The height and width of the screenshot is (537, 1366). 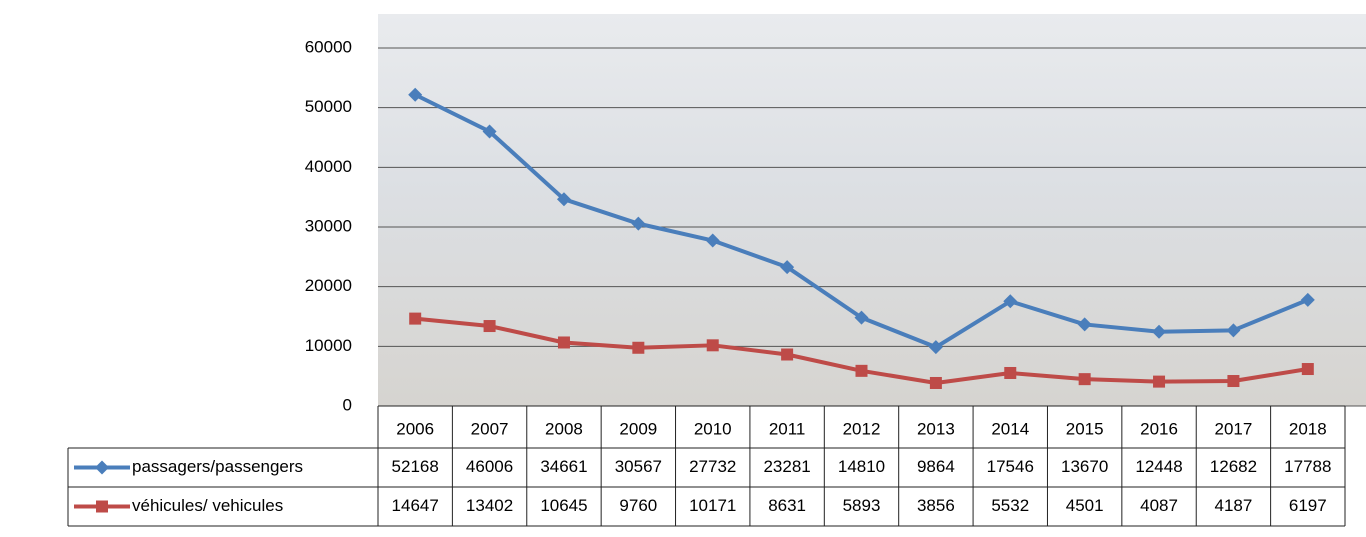 I want to click on y-tick-label: 0, so click(x=347, y=404).